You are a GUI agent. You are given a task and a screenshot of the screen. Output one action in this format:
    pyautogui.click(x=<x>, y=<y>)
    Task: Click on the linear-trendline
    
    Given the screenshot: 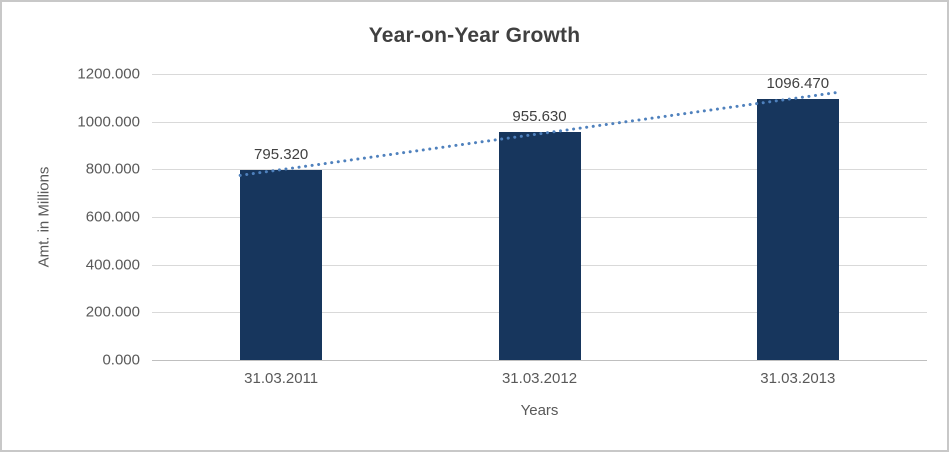 What is the action you would take?
    pyautogui.click(x=539, y=133)
    